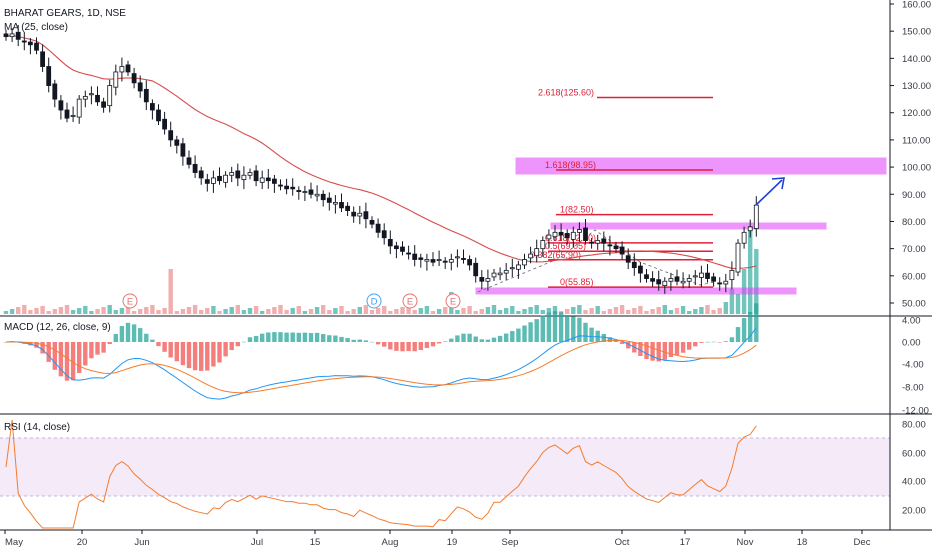 Image resolution: width=932 pixels, height=550 pixels. Describe the element at coordinates (141, 542) in the screenshot. I see `time-tick-label: Jun` at that location.